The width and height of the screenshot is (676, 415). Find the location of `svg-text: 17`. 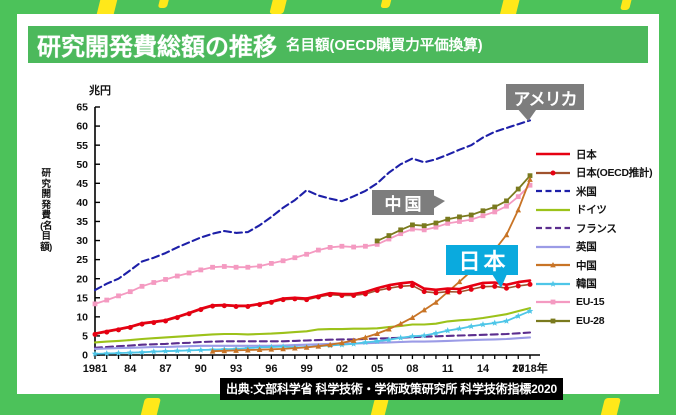

svg-text: 17 is located at coordinates (518, 369).